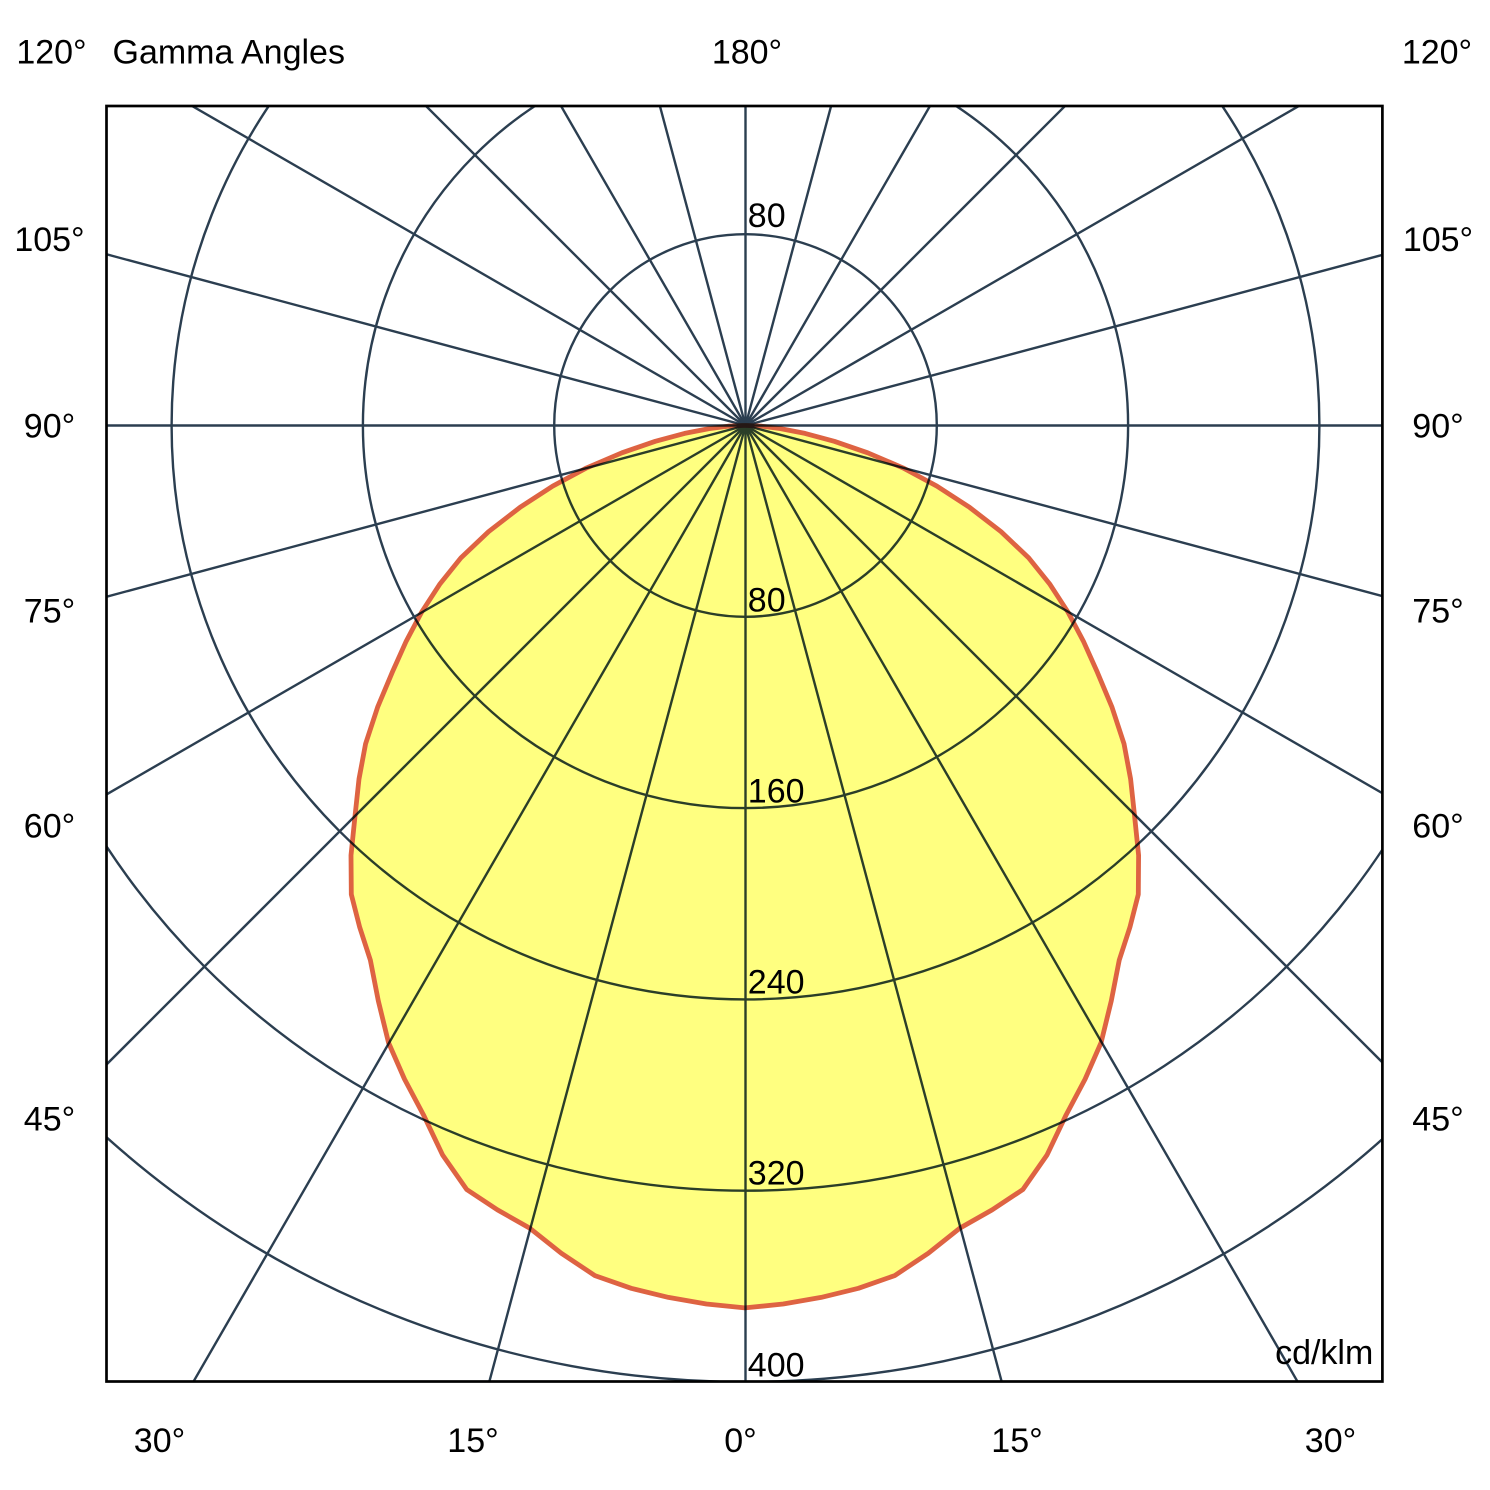 The width and height of the screenshot is (1490, 1490). I want to click on svg-text: 240, so click(776, 983).